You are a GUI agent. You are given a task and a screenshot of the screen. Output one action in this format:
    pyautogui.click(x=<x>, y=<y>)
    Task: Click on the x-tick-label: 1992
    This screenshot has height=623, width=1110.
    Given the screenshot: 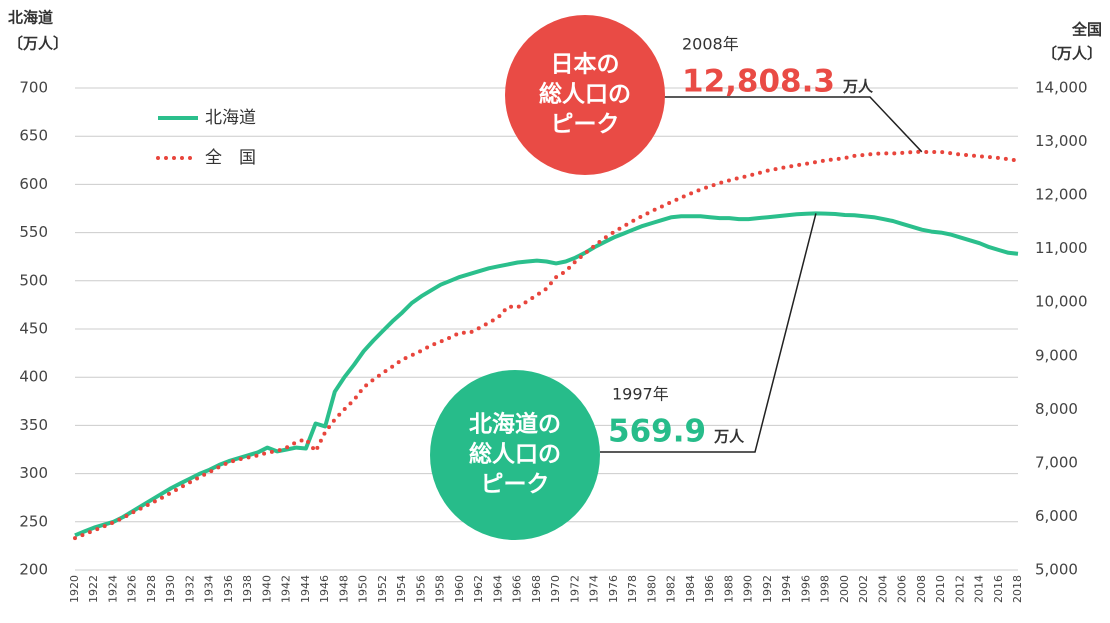 What is the action you would take?
    pyautogui.click(x=767, y=589)
    